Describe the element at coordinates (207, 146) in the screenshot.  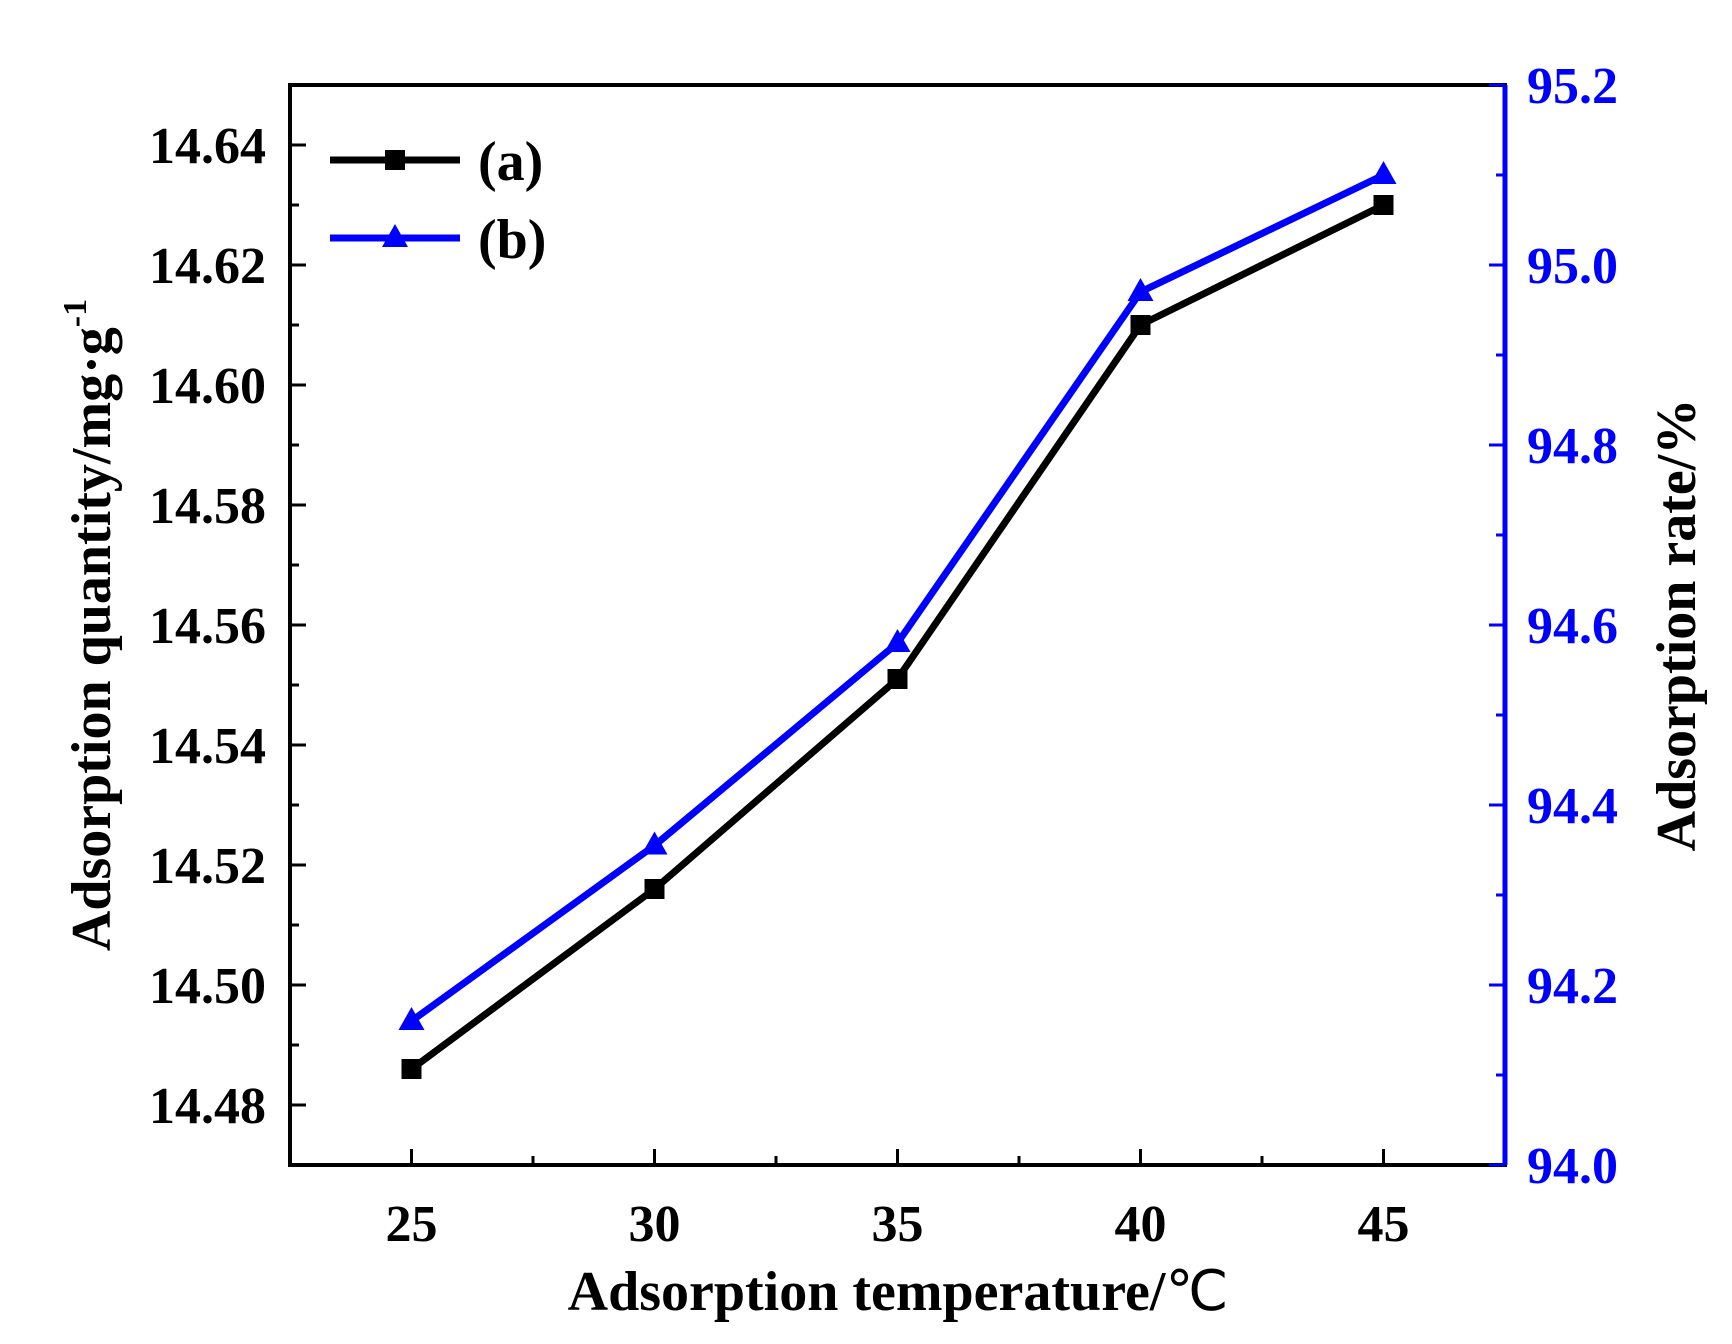
I see `y-left-tick-label: 14.64` at that location.